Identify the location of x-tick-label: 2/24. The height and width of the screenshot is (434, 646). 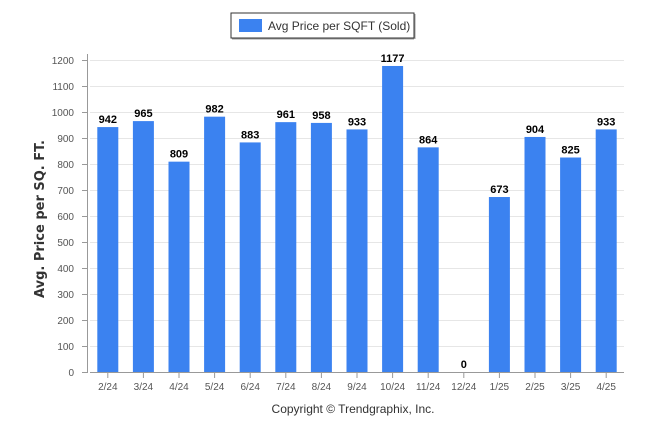
(108, 387).